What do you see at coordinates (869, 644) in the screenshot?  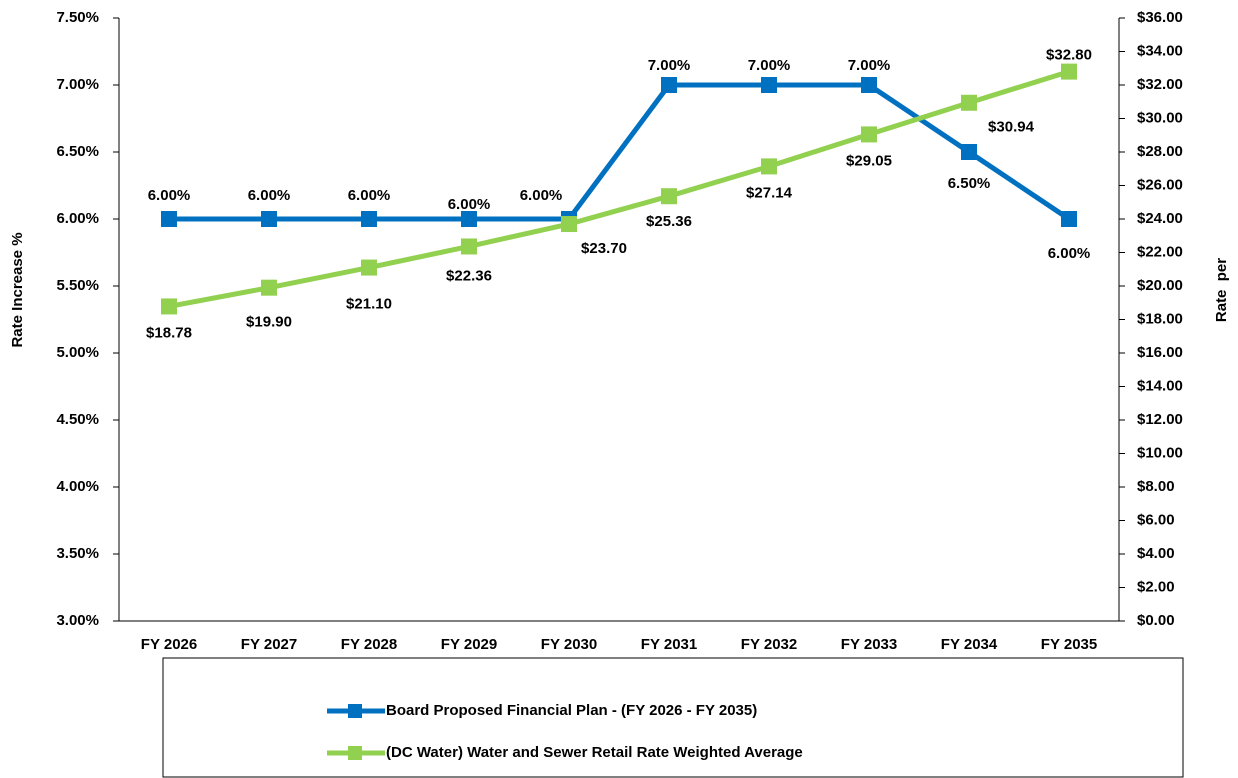 I see `x-tick-label: FY 2033` at bounding box center [869, 644].